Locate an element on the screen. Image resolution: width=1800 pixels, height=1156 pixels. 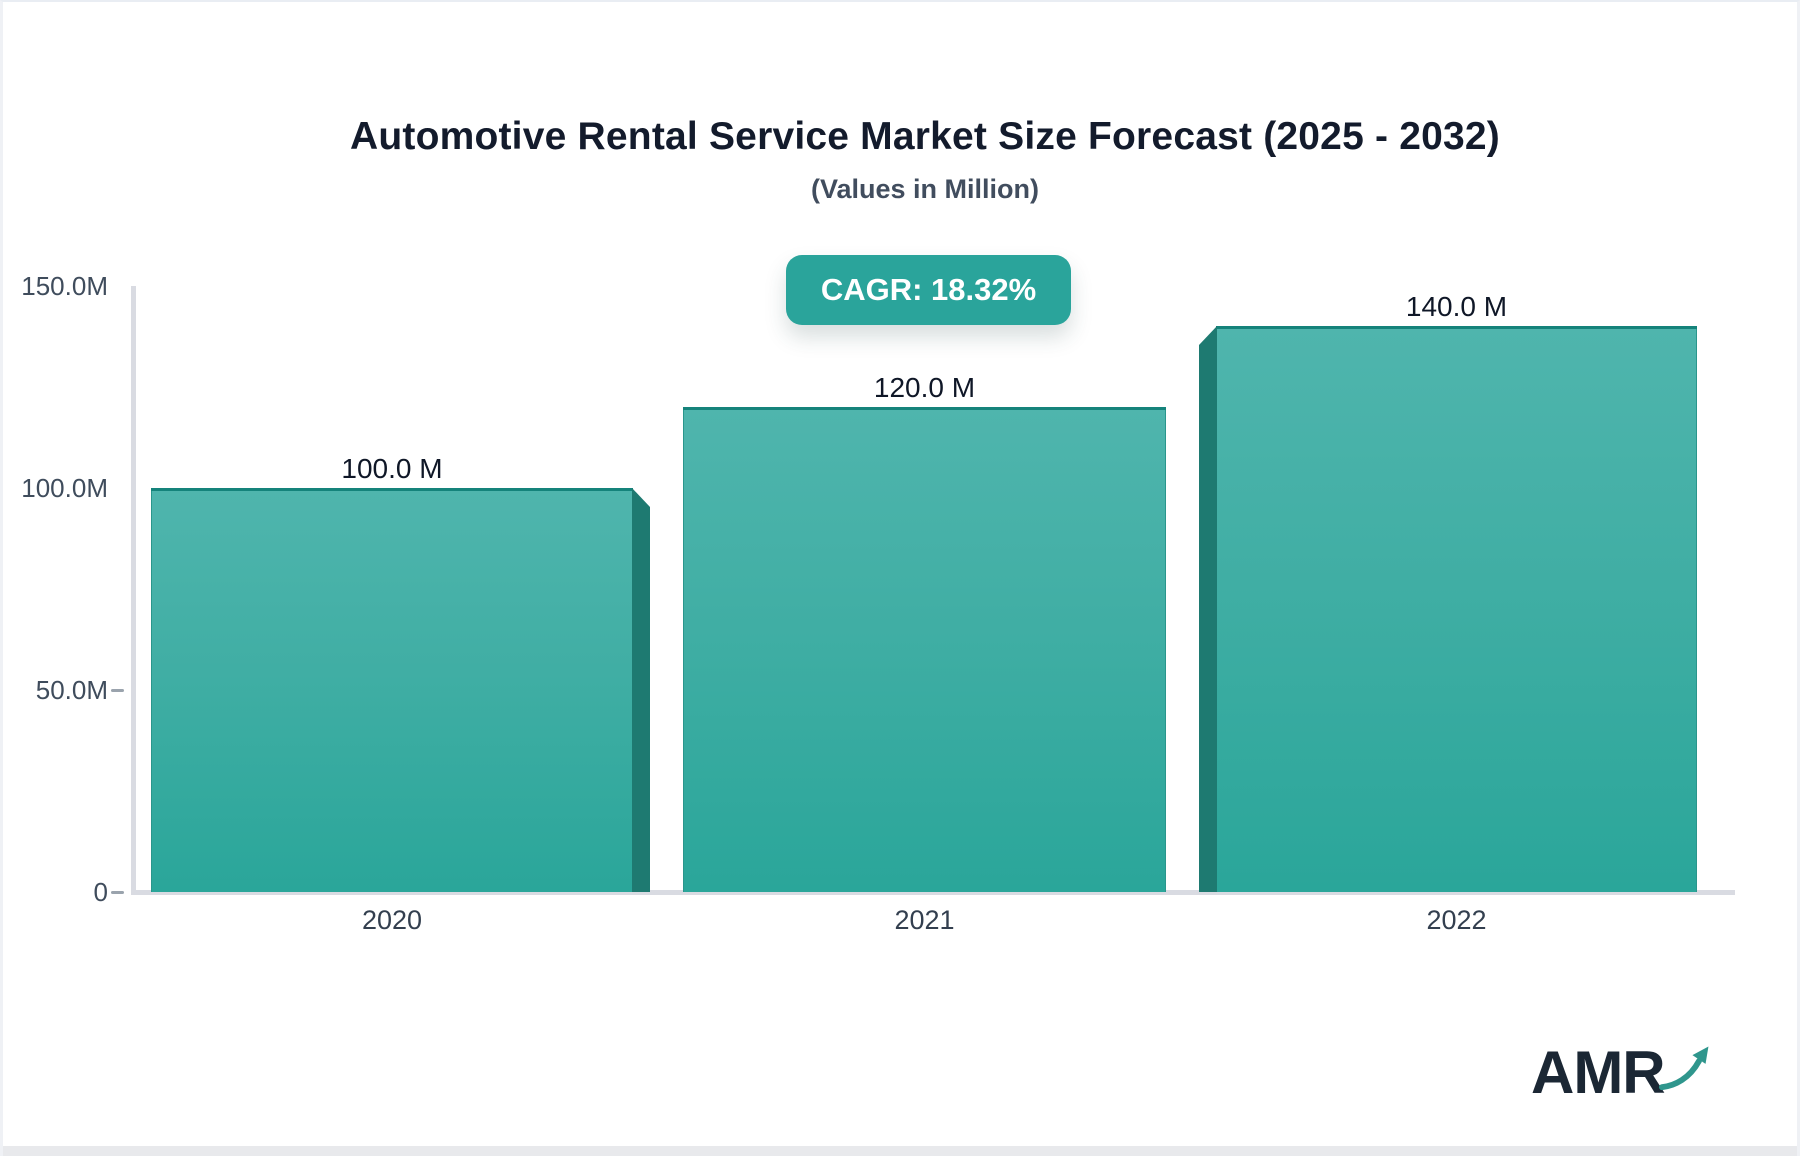
x-axis-line is located at coordinates (933, 892).